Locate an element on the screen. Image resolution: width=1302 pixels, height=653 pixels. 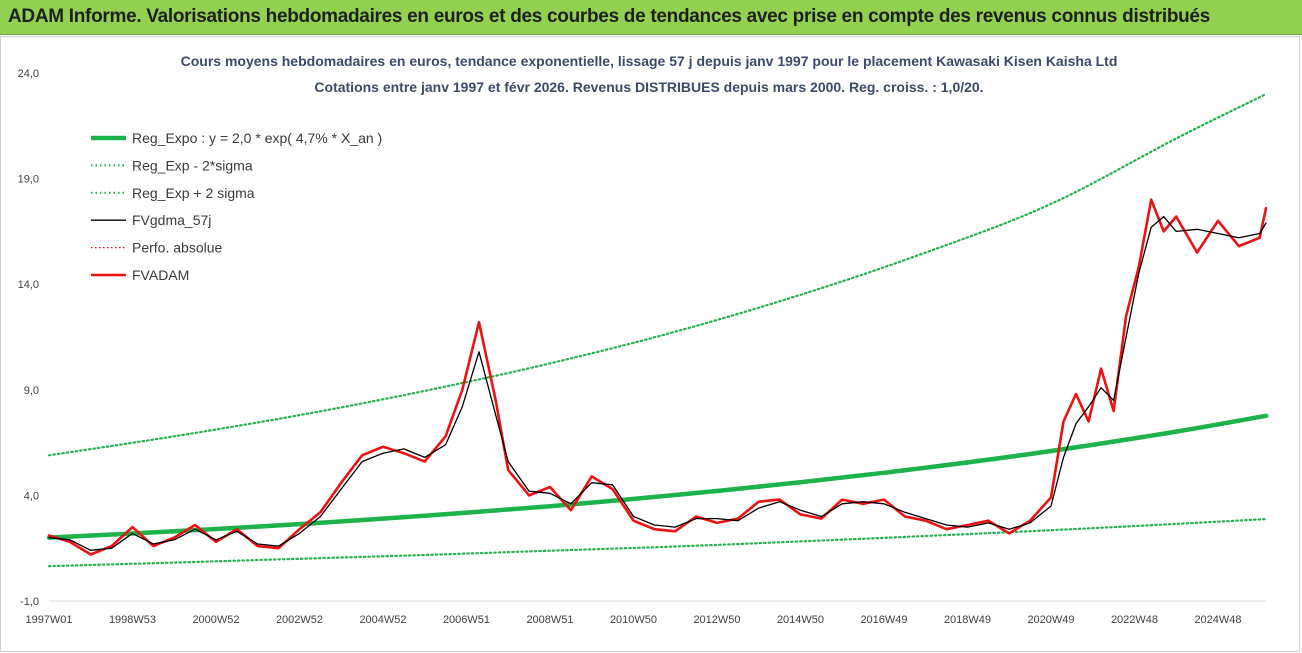
x-tick-label: 2022W48 is located at coordinates (1134, 620).